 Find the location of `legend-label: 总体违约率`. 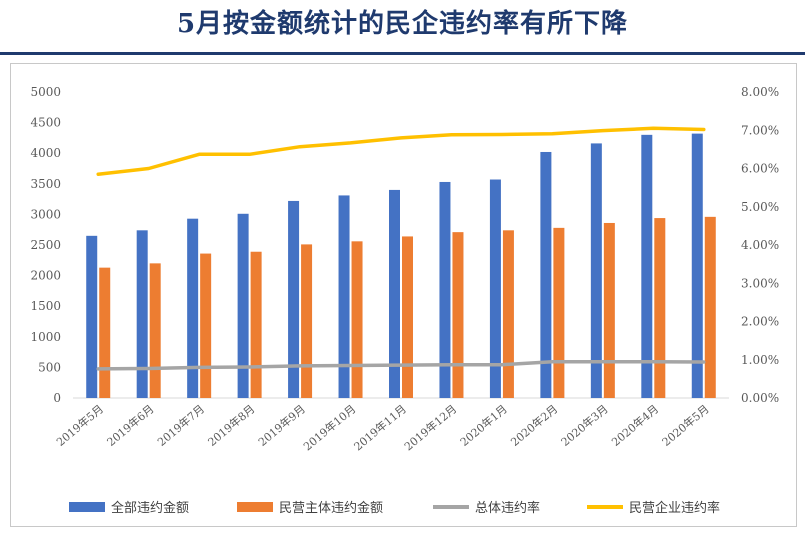

legend-label: 总体违约率 is located at coordinates (507, 508).